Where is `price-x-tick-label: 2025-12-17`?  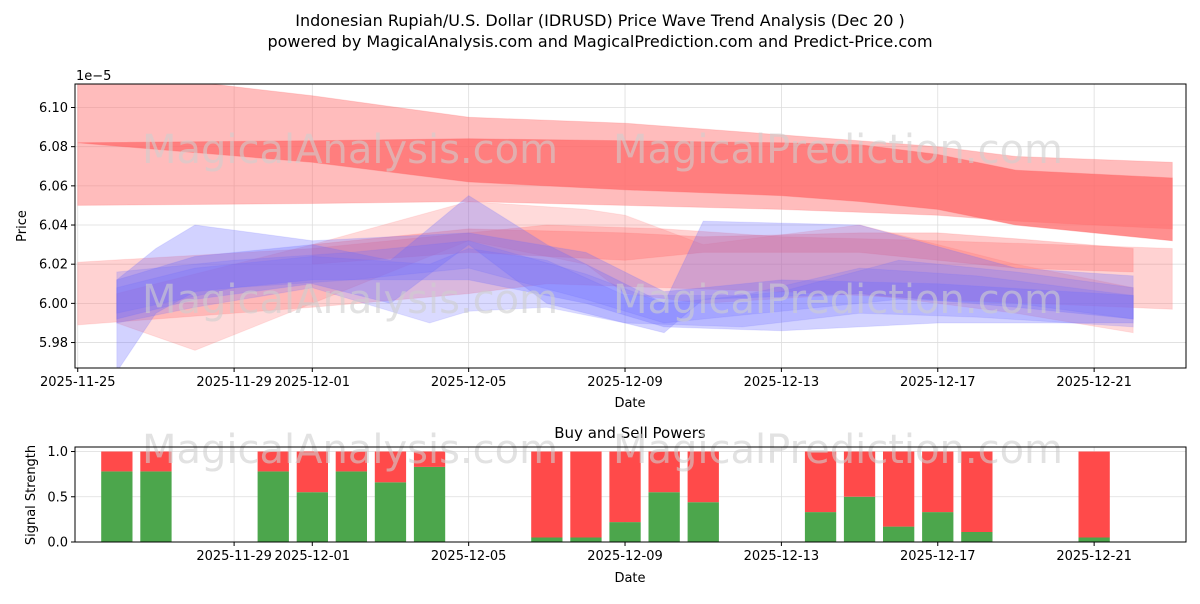
price-x-tick-label: 2025-12-17 is located at coordinates (938, 382).